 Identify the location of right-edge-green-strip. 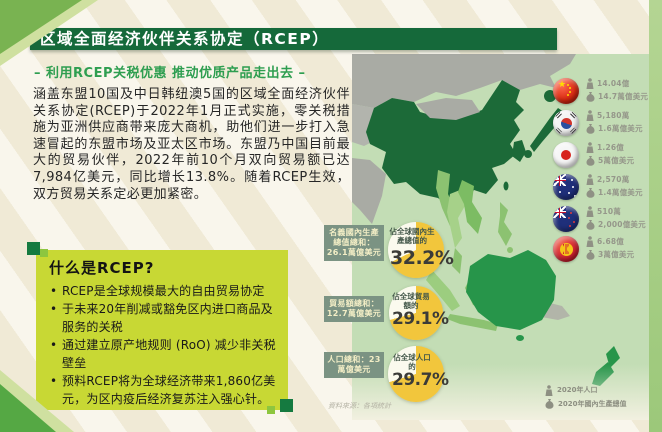
(655, 216).